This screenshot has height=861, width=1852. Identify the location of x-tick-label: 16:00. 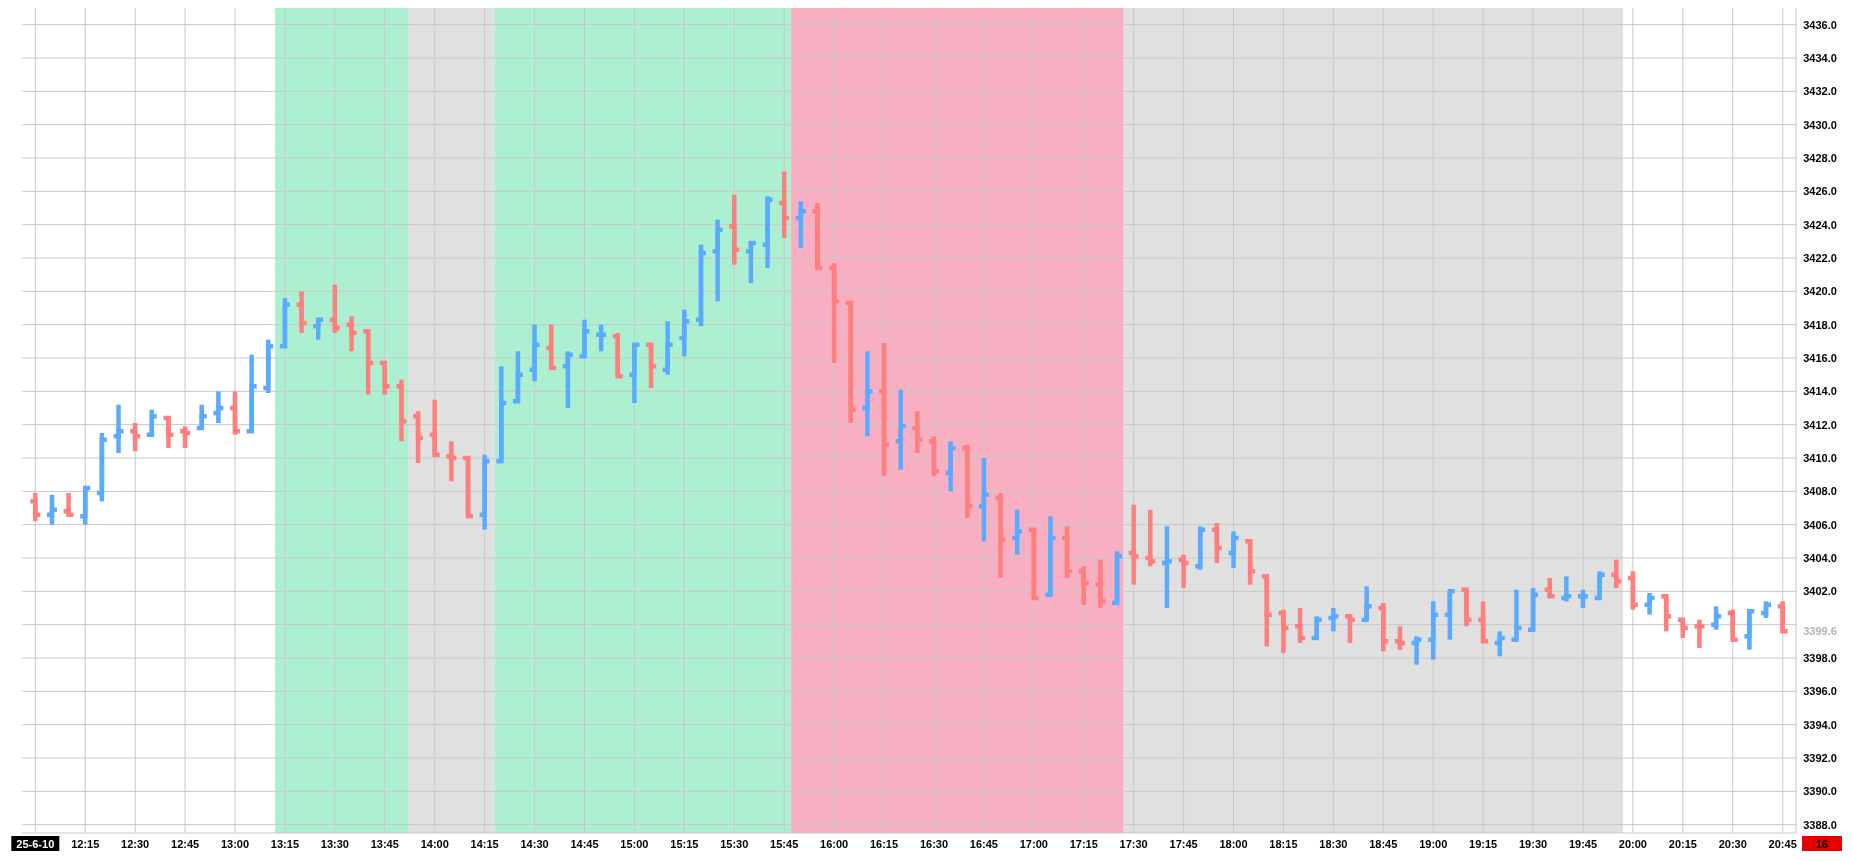
(834, 844).